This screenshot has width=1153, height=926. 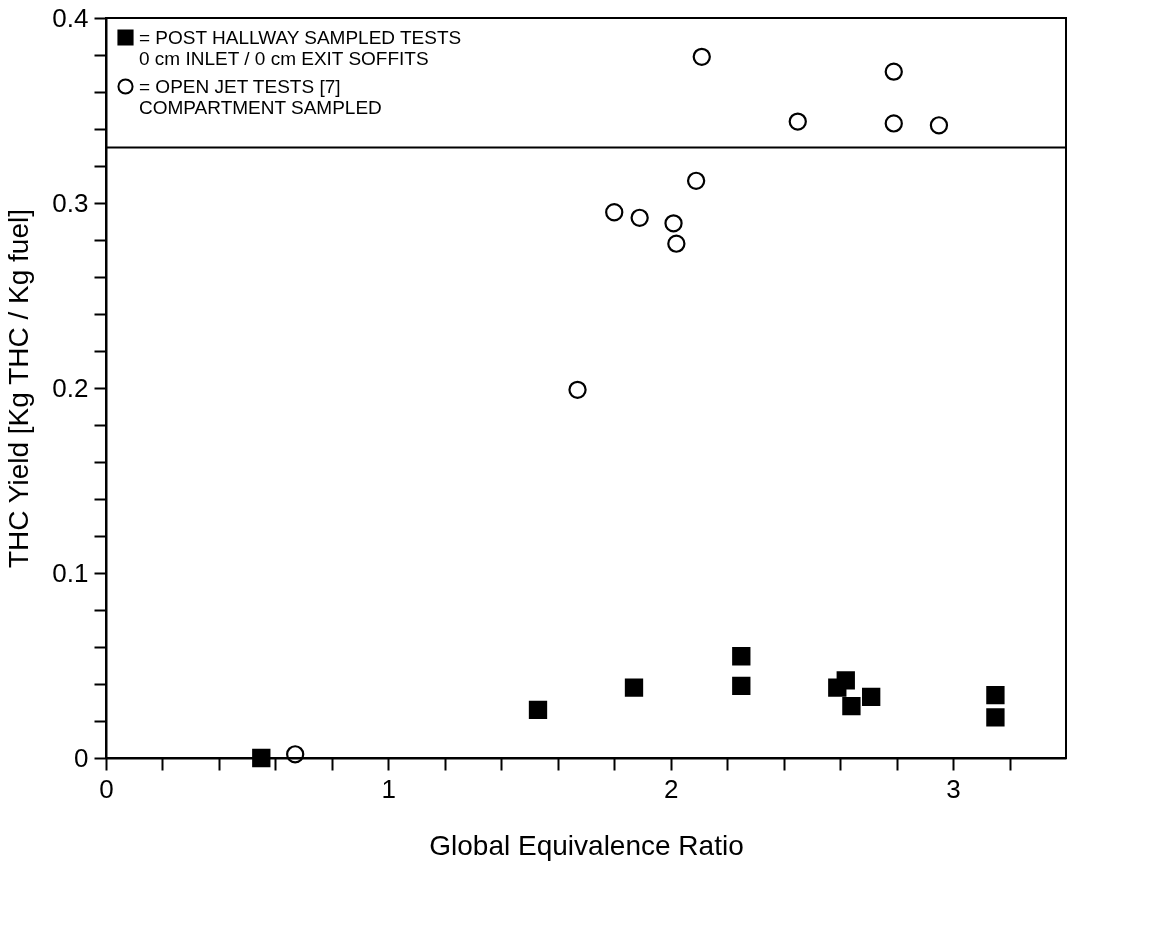 What do you see at coordinates (671, 788) in the screenshot?
I see `x-tick-label: 2` at bounding box center [671, 788].